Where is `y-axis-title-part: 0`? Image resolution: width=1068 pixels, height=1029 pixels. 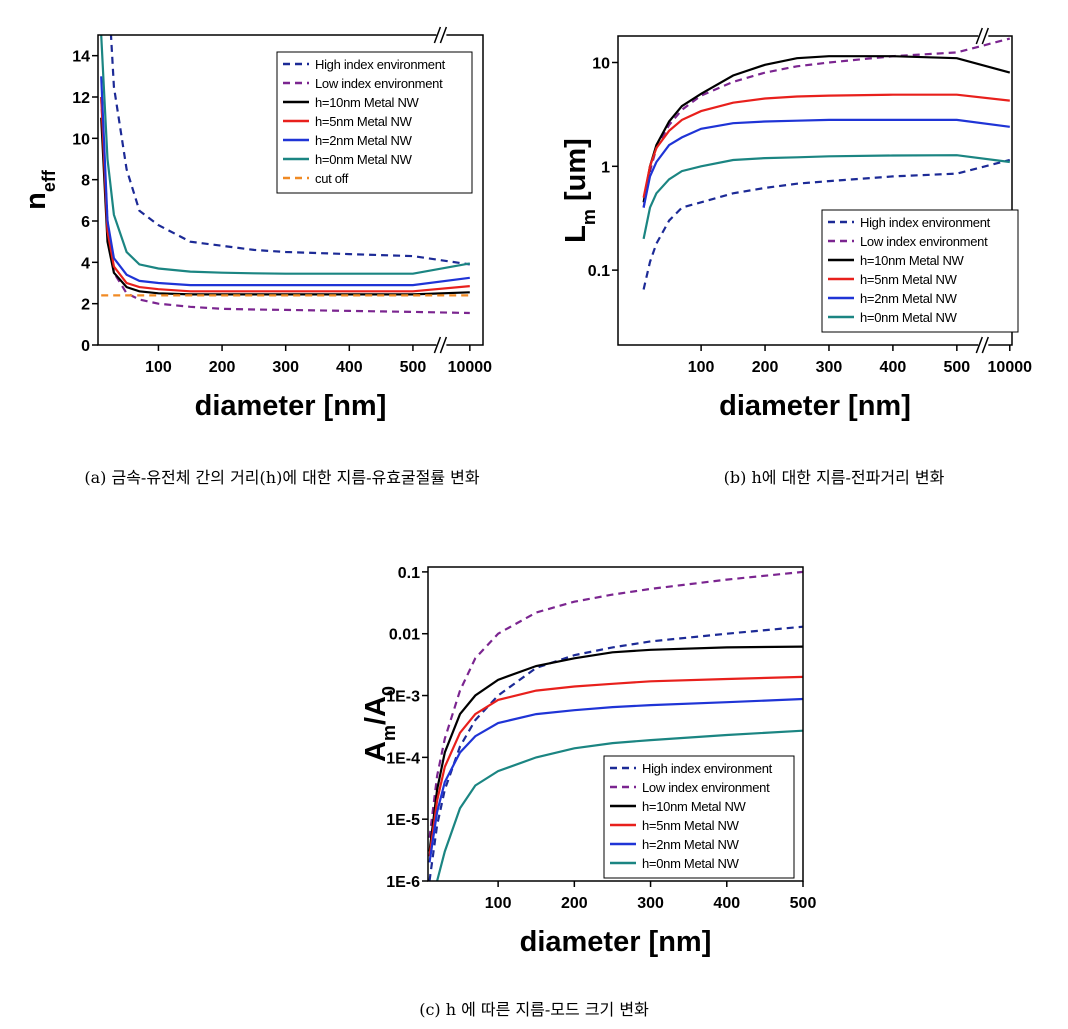
y-axis-title-part: 0 is located at coordinates (389, 691).